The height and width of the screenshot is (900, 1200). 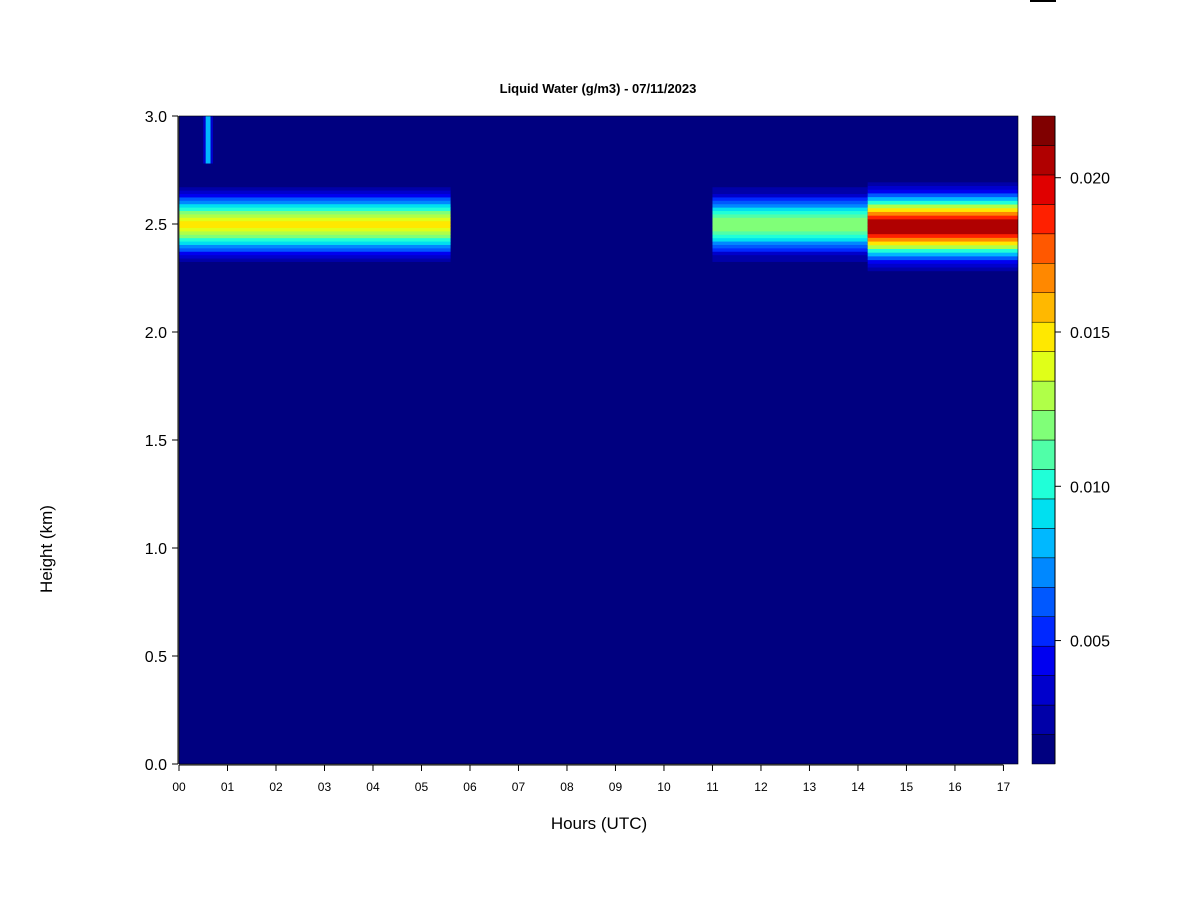 What do you see at coordinates (156, 117) in the screenshot?
I see `y-tick-label: 3.0` at bounding box center [156, 117].